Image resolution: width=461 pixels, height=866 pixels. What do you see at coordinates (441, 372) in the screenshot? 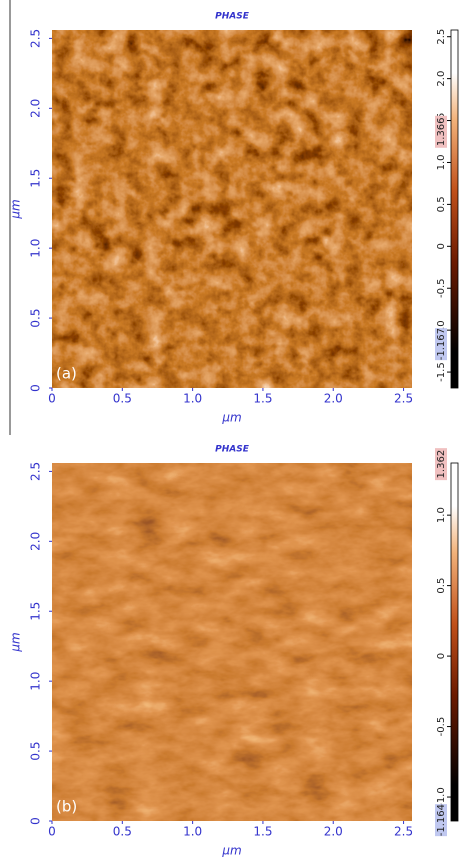
I see `colorbar-tick-label: -1.5` at bounding box center [441, 372].